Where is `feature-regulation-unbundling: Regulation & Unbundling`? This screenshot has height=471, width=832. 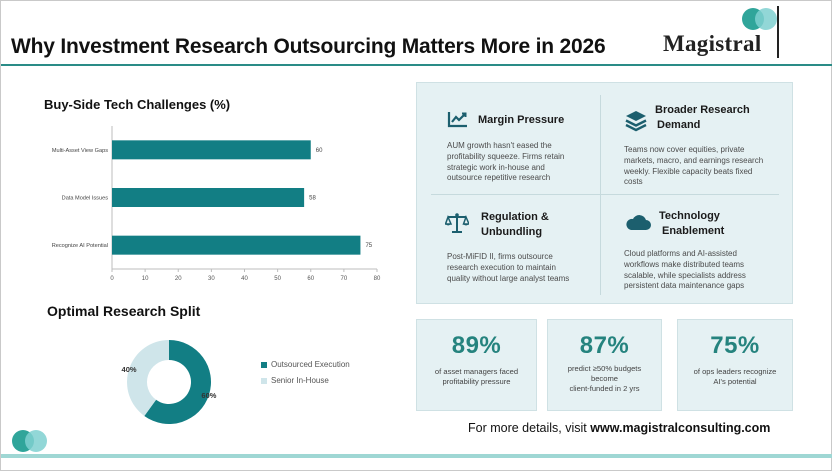 feature-regulation-unbundling: Regulation & Unbundling is located at coordinates (515, 225).